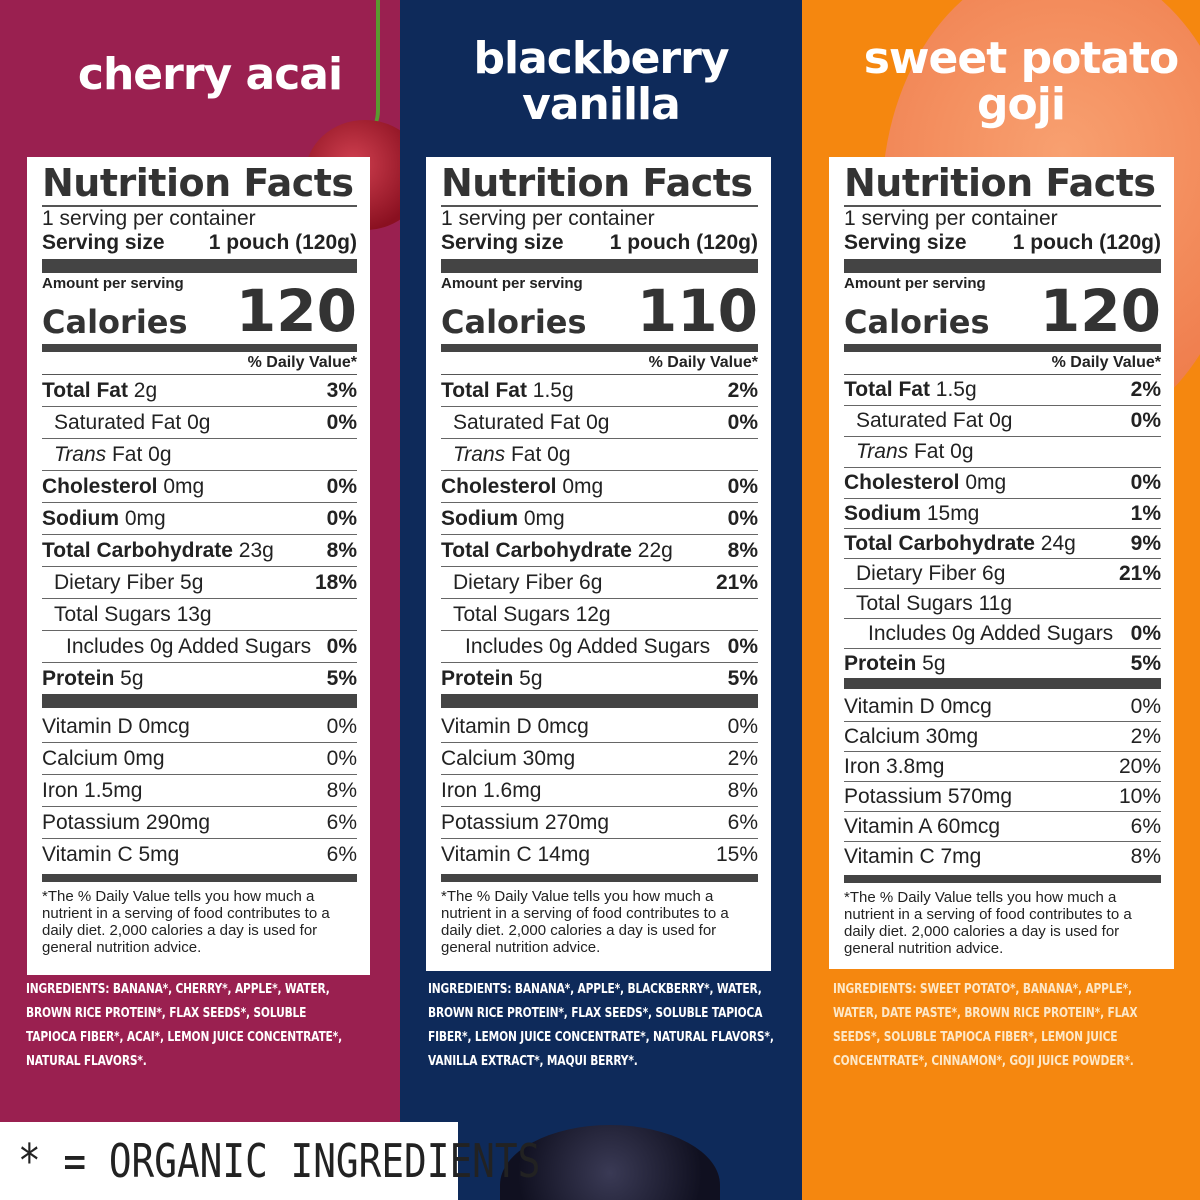  Describe the element at coordinates (1002, 856) in the screenshot. I see `vitamin-row: Vitamin C 7mg 8%` at that location.